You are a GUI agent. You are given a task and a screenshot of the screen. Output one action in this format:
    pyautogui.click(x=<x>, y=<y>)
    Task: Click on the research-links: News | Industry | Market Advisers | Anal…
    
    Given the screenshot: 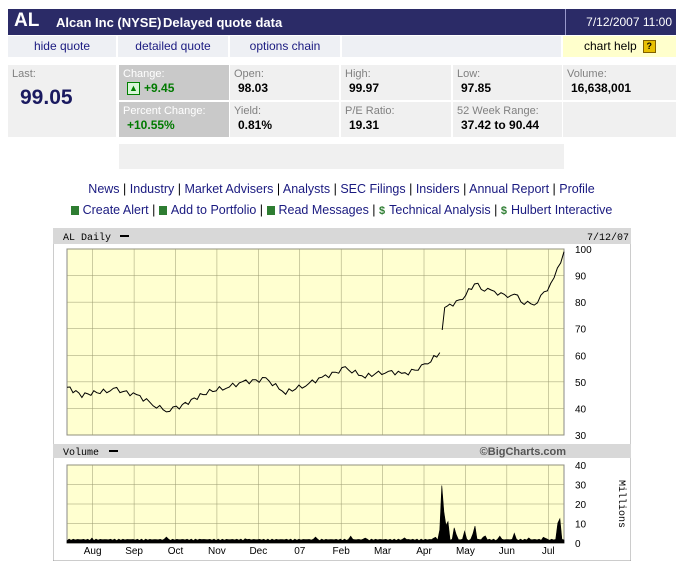 What is the action you would take?
    pyautogui.click(x=341, y=189)
    